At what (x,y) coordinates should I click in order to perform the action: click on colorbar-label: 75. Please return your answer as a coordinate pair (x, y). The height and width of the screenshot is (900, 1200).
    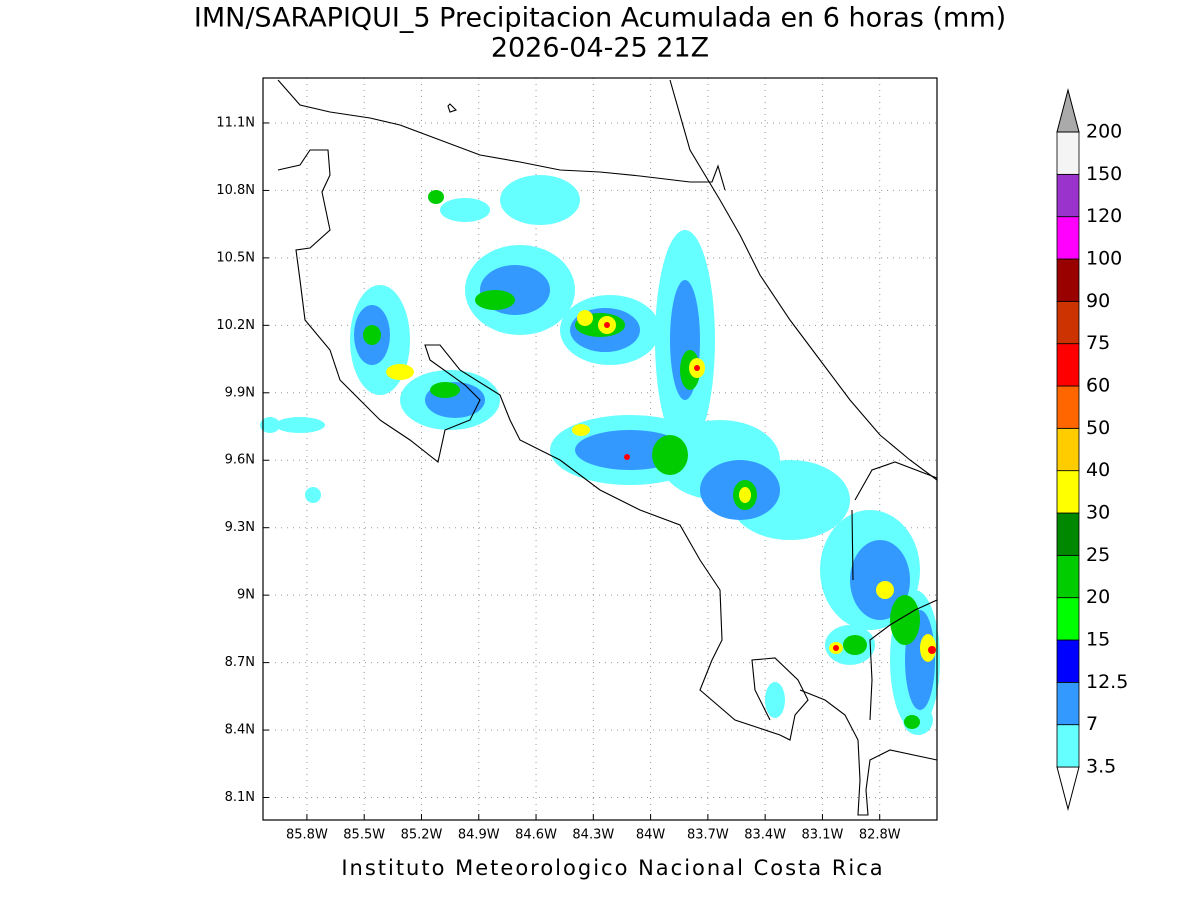
    Looking at the image, I should click on (1098, 343).